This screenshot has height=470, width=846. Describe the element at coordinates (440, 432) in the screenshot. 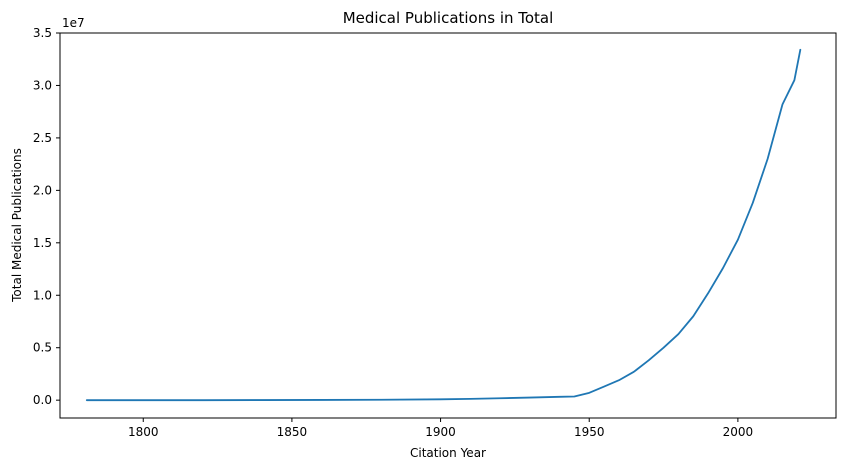

I see `x-tick-label: 1900` at that location.